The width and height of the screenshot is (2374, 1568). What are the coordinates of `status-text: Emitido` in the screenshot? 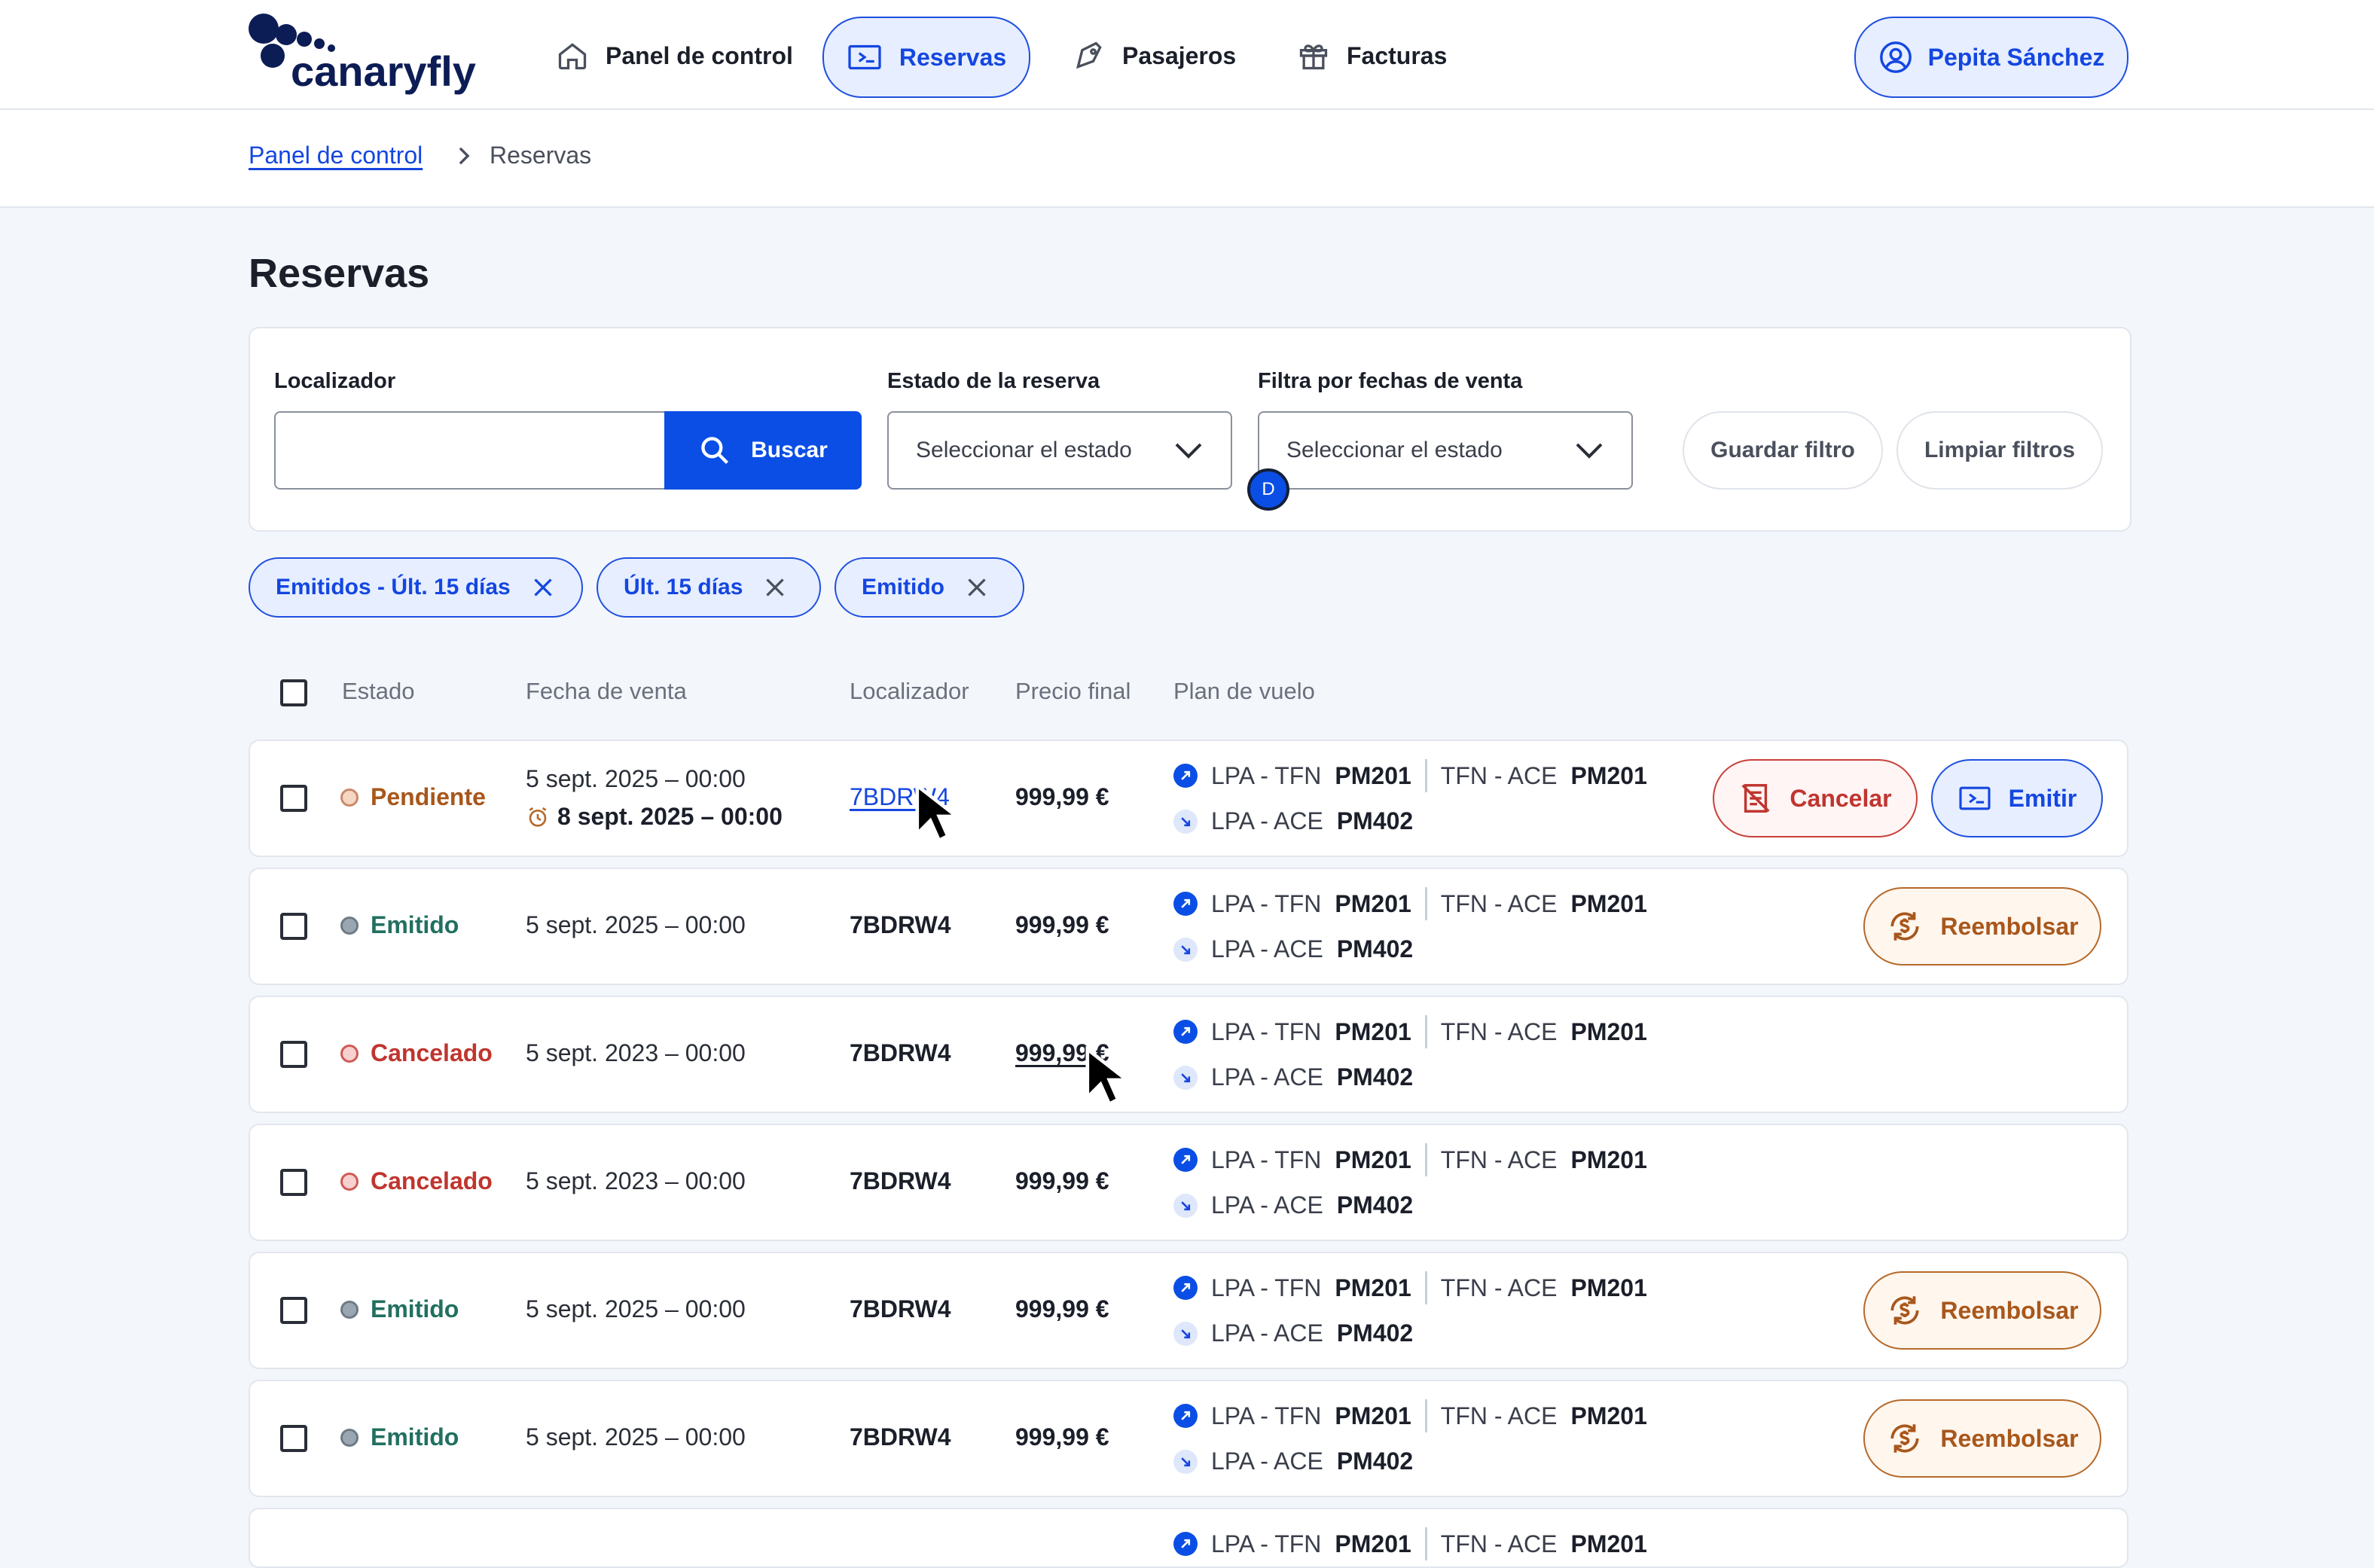 It's located at (415, 1437).